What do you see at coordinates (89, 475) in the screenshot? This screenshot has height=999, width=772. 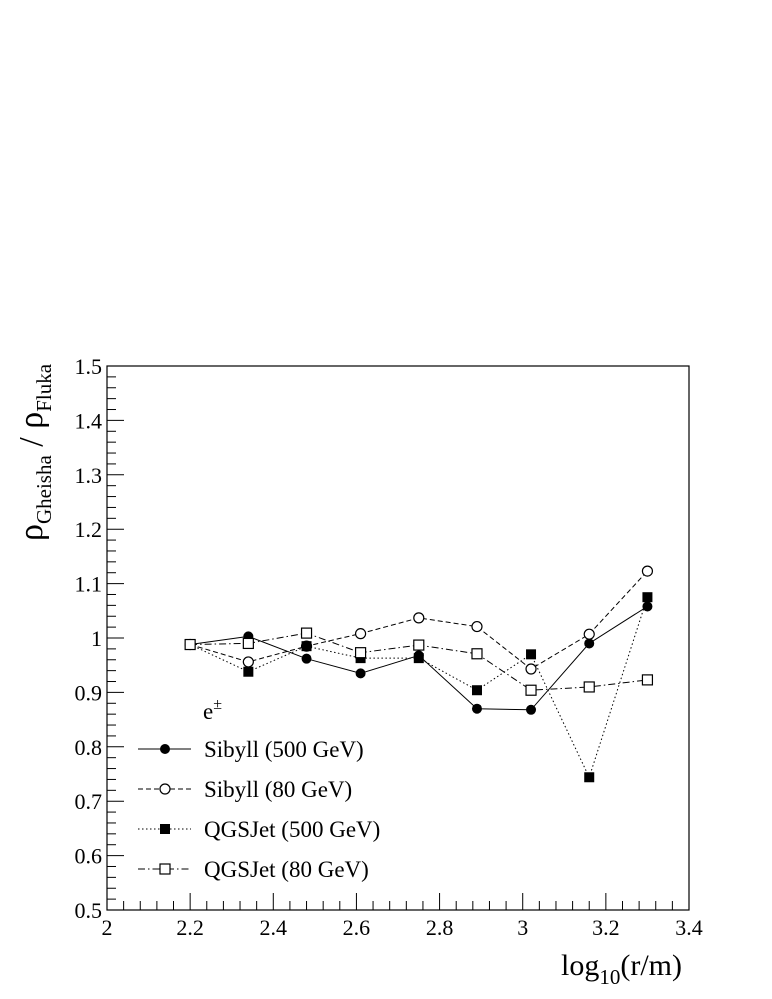 I see `y-tick-label: 1.3` at bounding box center [89, 475].